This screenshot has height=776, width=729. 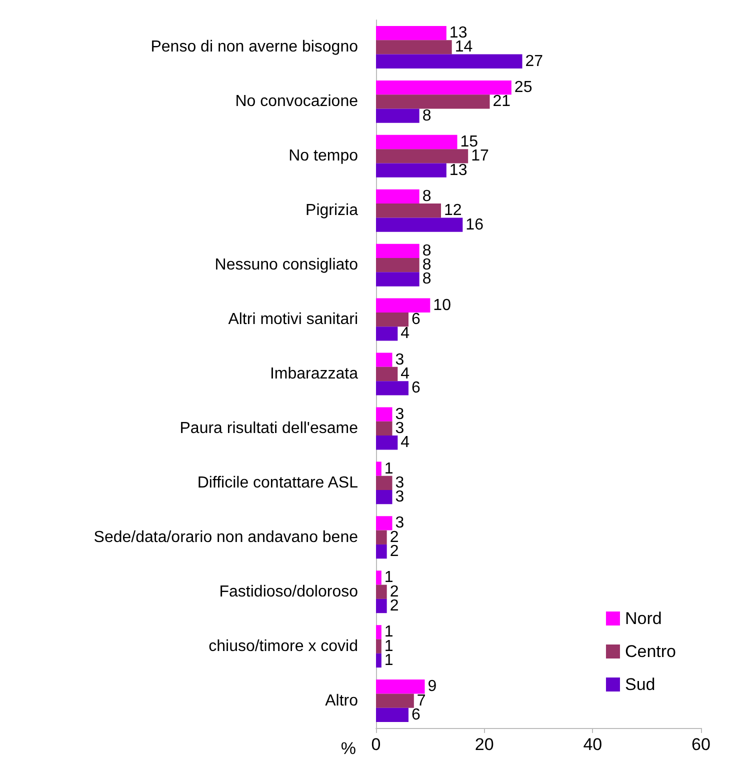 What do you see at coordinates (277, 483) in the screenshot?
I see `y-tick-label: Difficile contattare ASL` at bounding box center [277, 483].